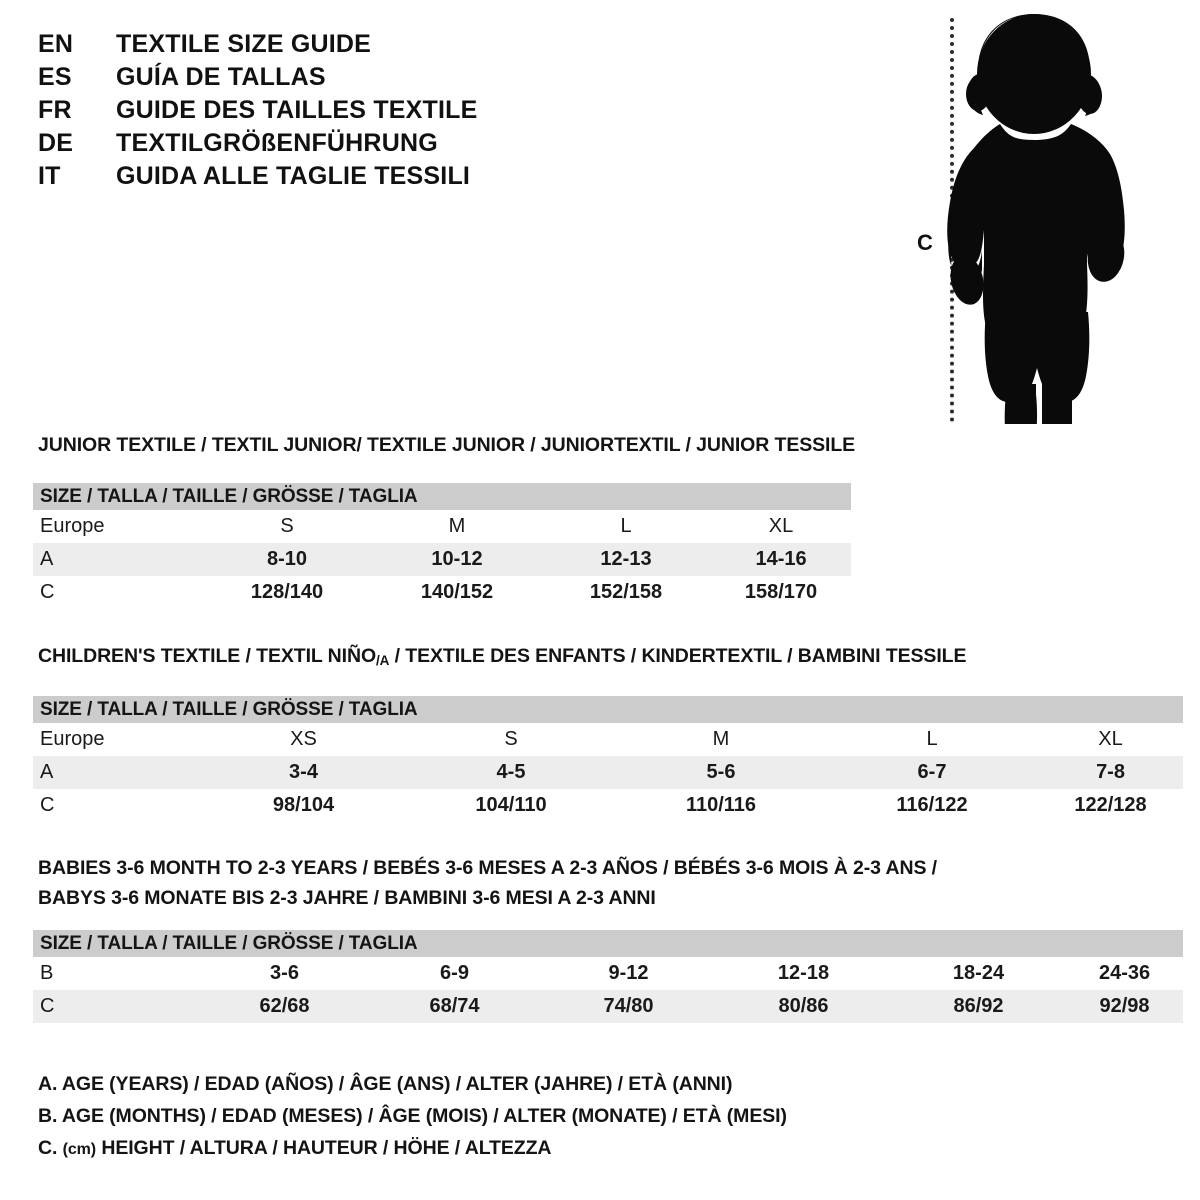 This screenshot has height=1200, width=1200. I want to click on children-heading-prefix: CHILDREN'S TEXTILE / TEXTIL NIÑO, so click(207, 656).